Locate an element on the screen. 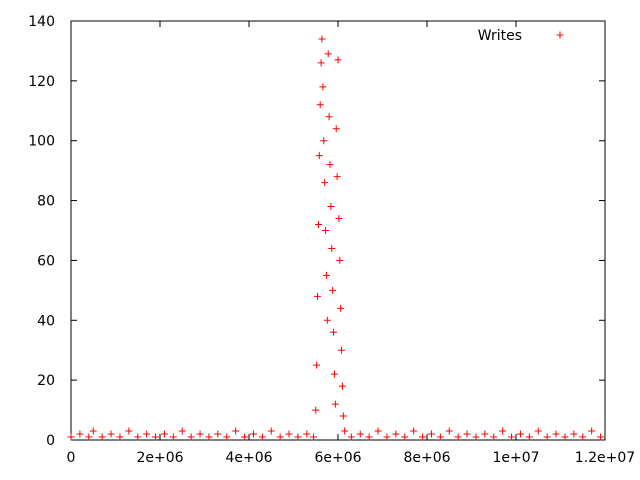 The width and height of the screenshot is (640, 480). legend: Writes is located at coordinates (521, 36).